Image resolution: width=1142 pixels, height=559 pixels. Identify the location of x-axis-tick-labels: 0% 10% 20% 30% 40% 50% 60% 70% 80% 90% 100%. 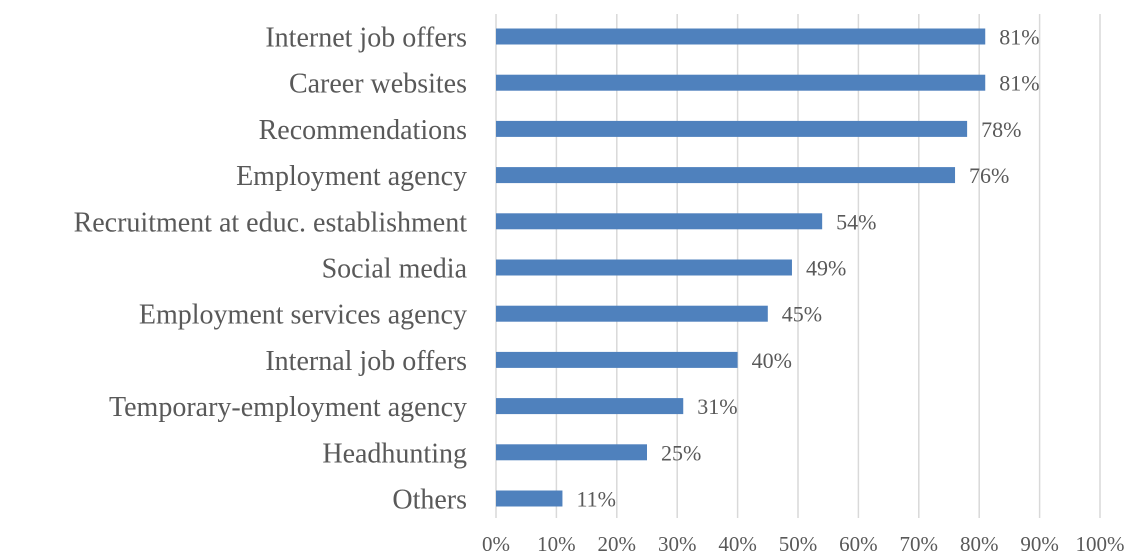
(803, 544).